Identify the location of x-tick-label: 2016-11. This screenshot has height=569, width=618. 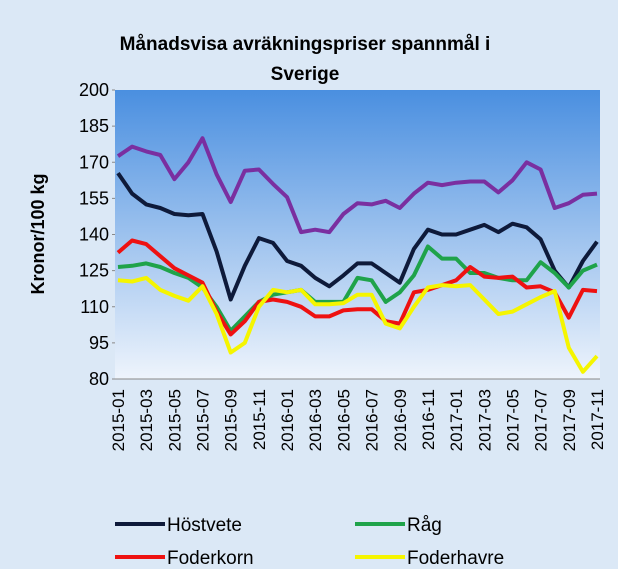
(428, 419).